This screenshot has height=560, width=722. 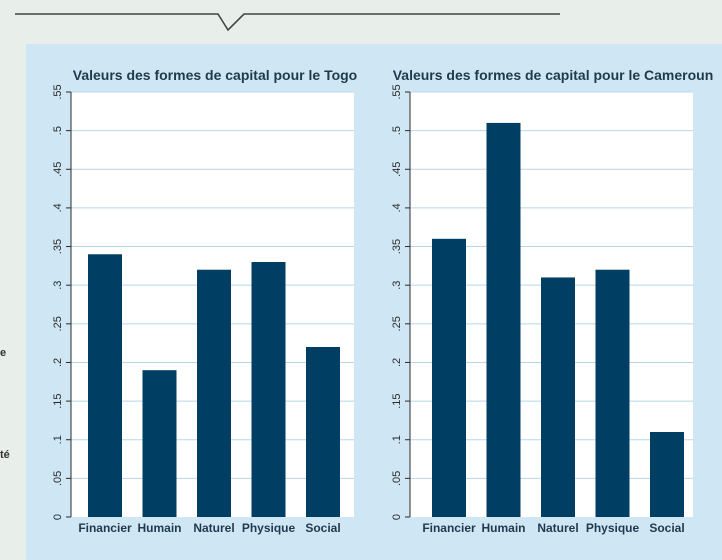 What do you see at coordinates (287, 22) in the screenshot?
I see `header-divider-line` at bounding box center [287, 22].